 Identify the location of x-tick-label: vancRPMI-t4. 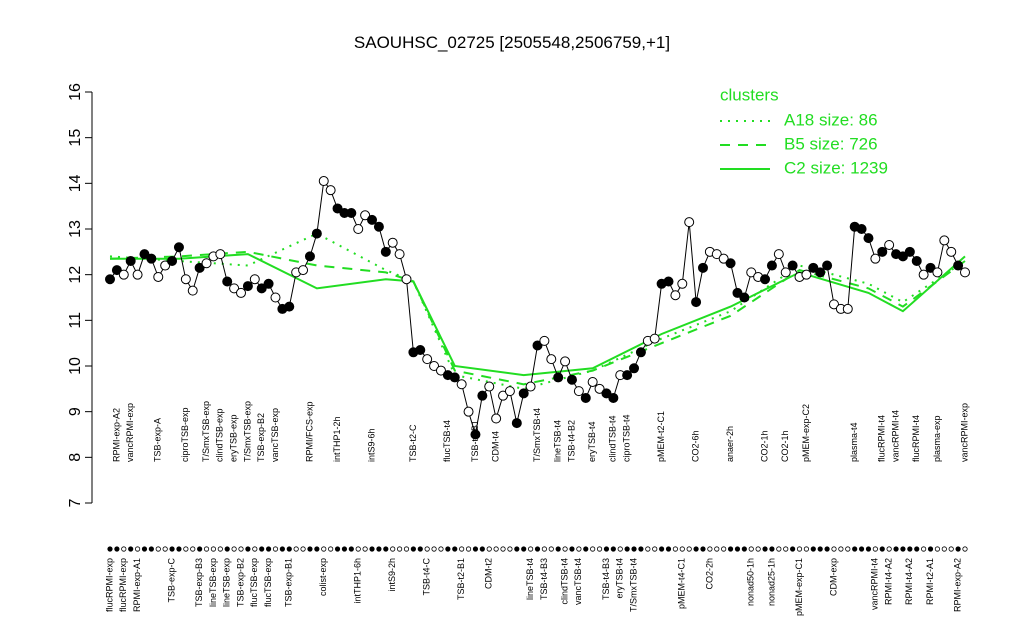
(875, 584).